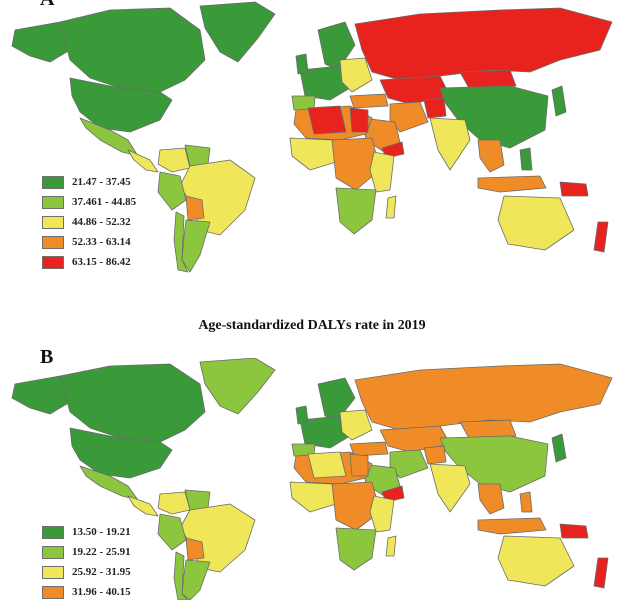 The width and height of the screenshot is (624, 602). I want to click on map-title-b: Age-standardized DALYs rate in 2019, so click(312, 325).